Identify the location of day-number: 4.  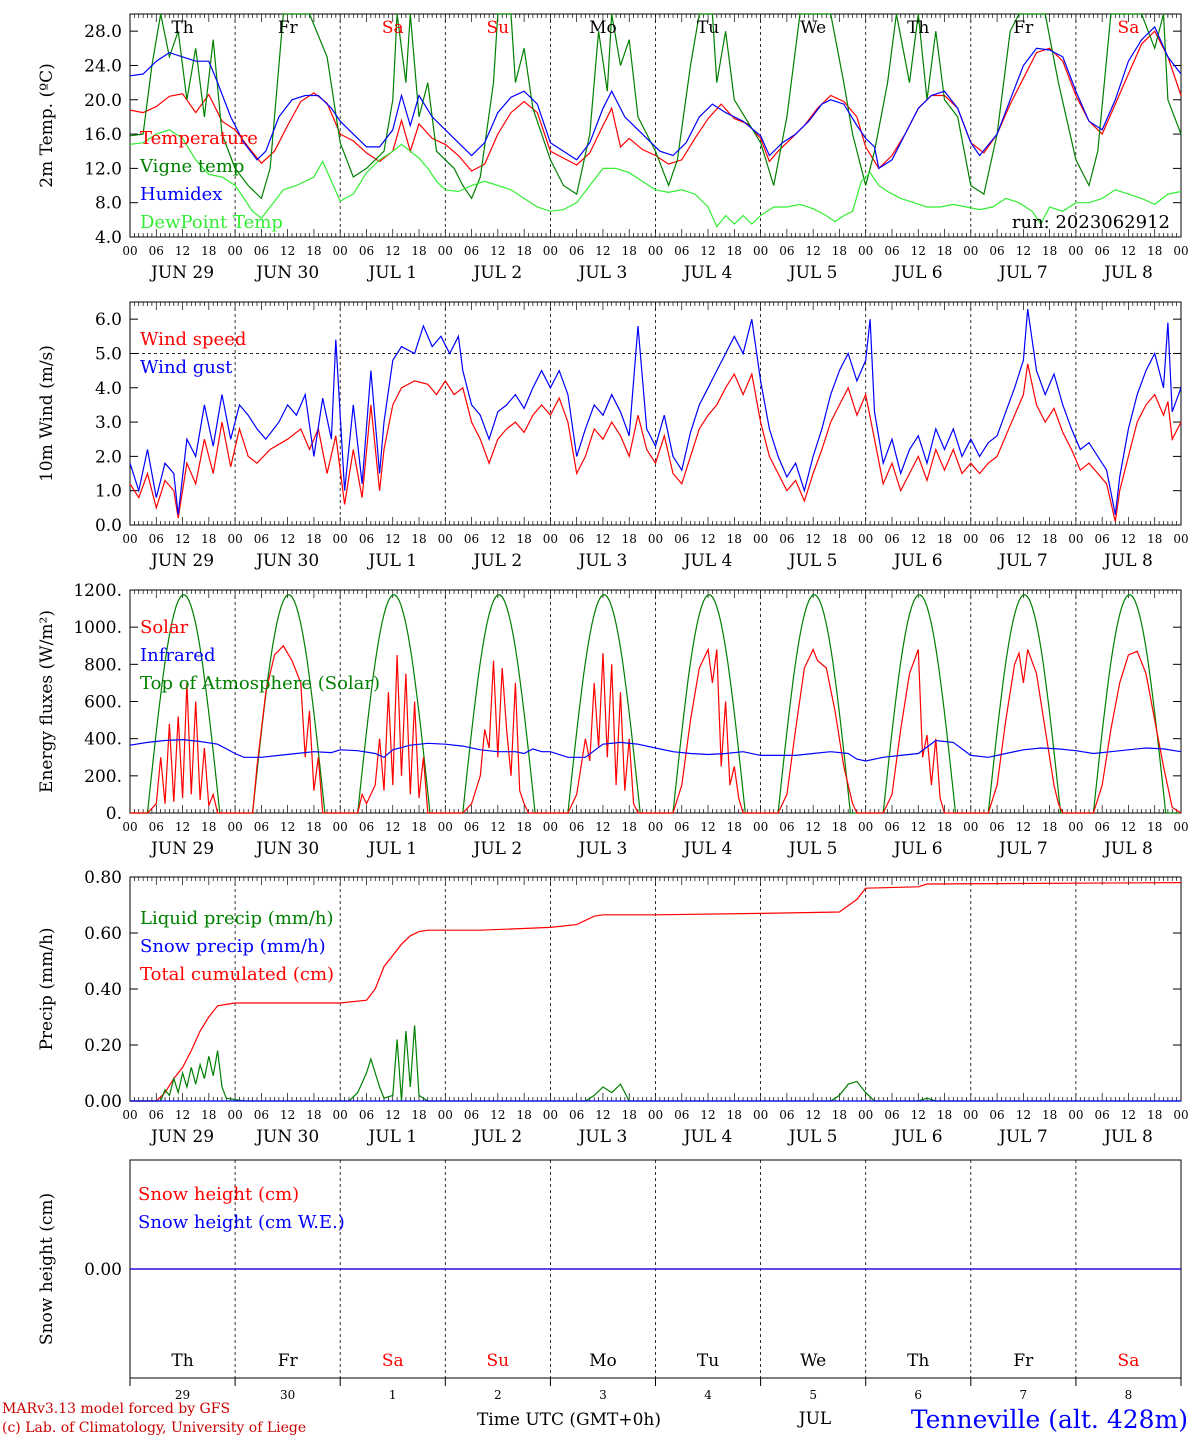
(708, 1395).